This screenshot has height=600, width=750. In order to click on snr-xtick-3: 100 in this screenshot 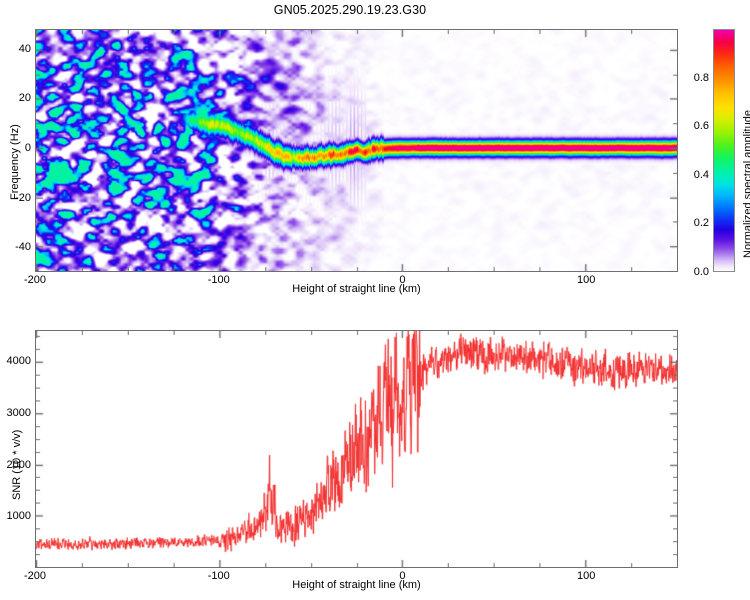, I will do `click(586, 576)`.